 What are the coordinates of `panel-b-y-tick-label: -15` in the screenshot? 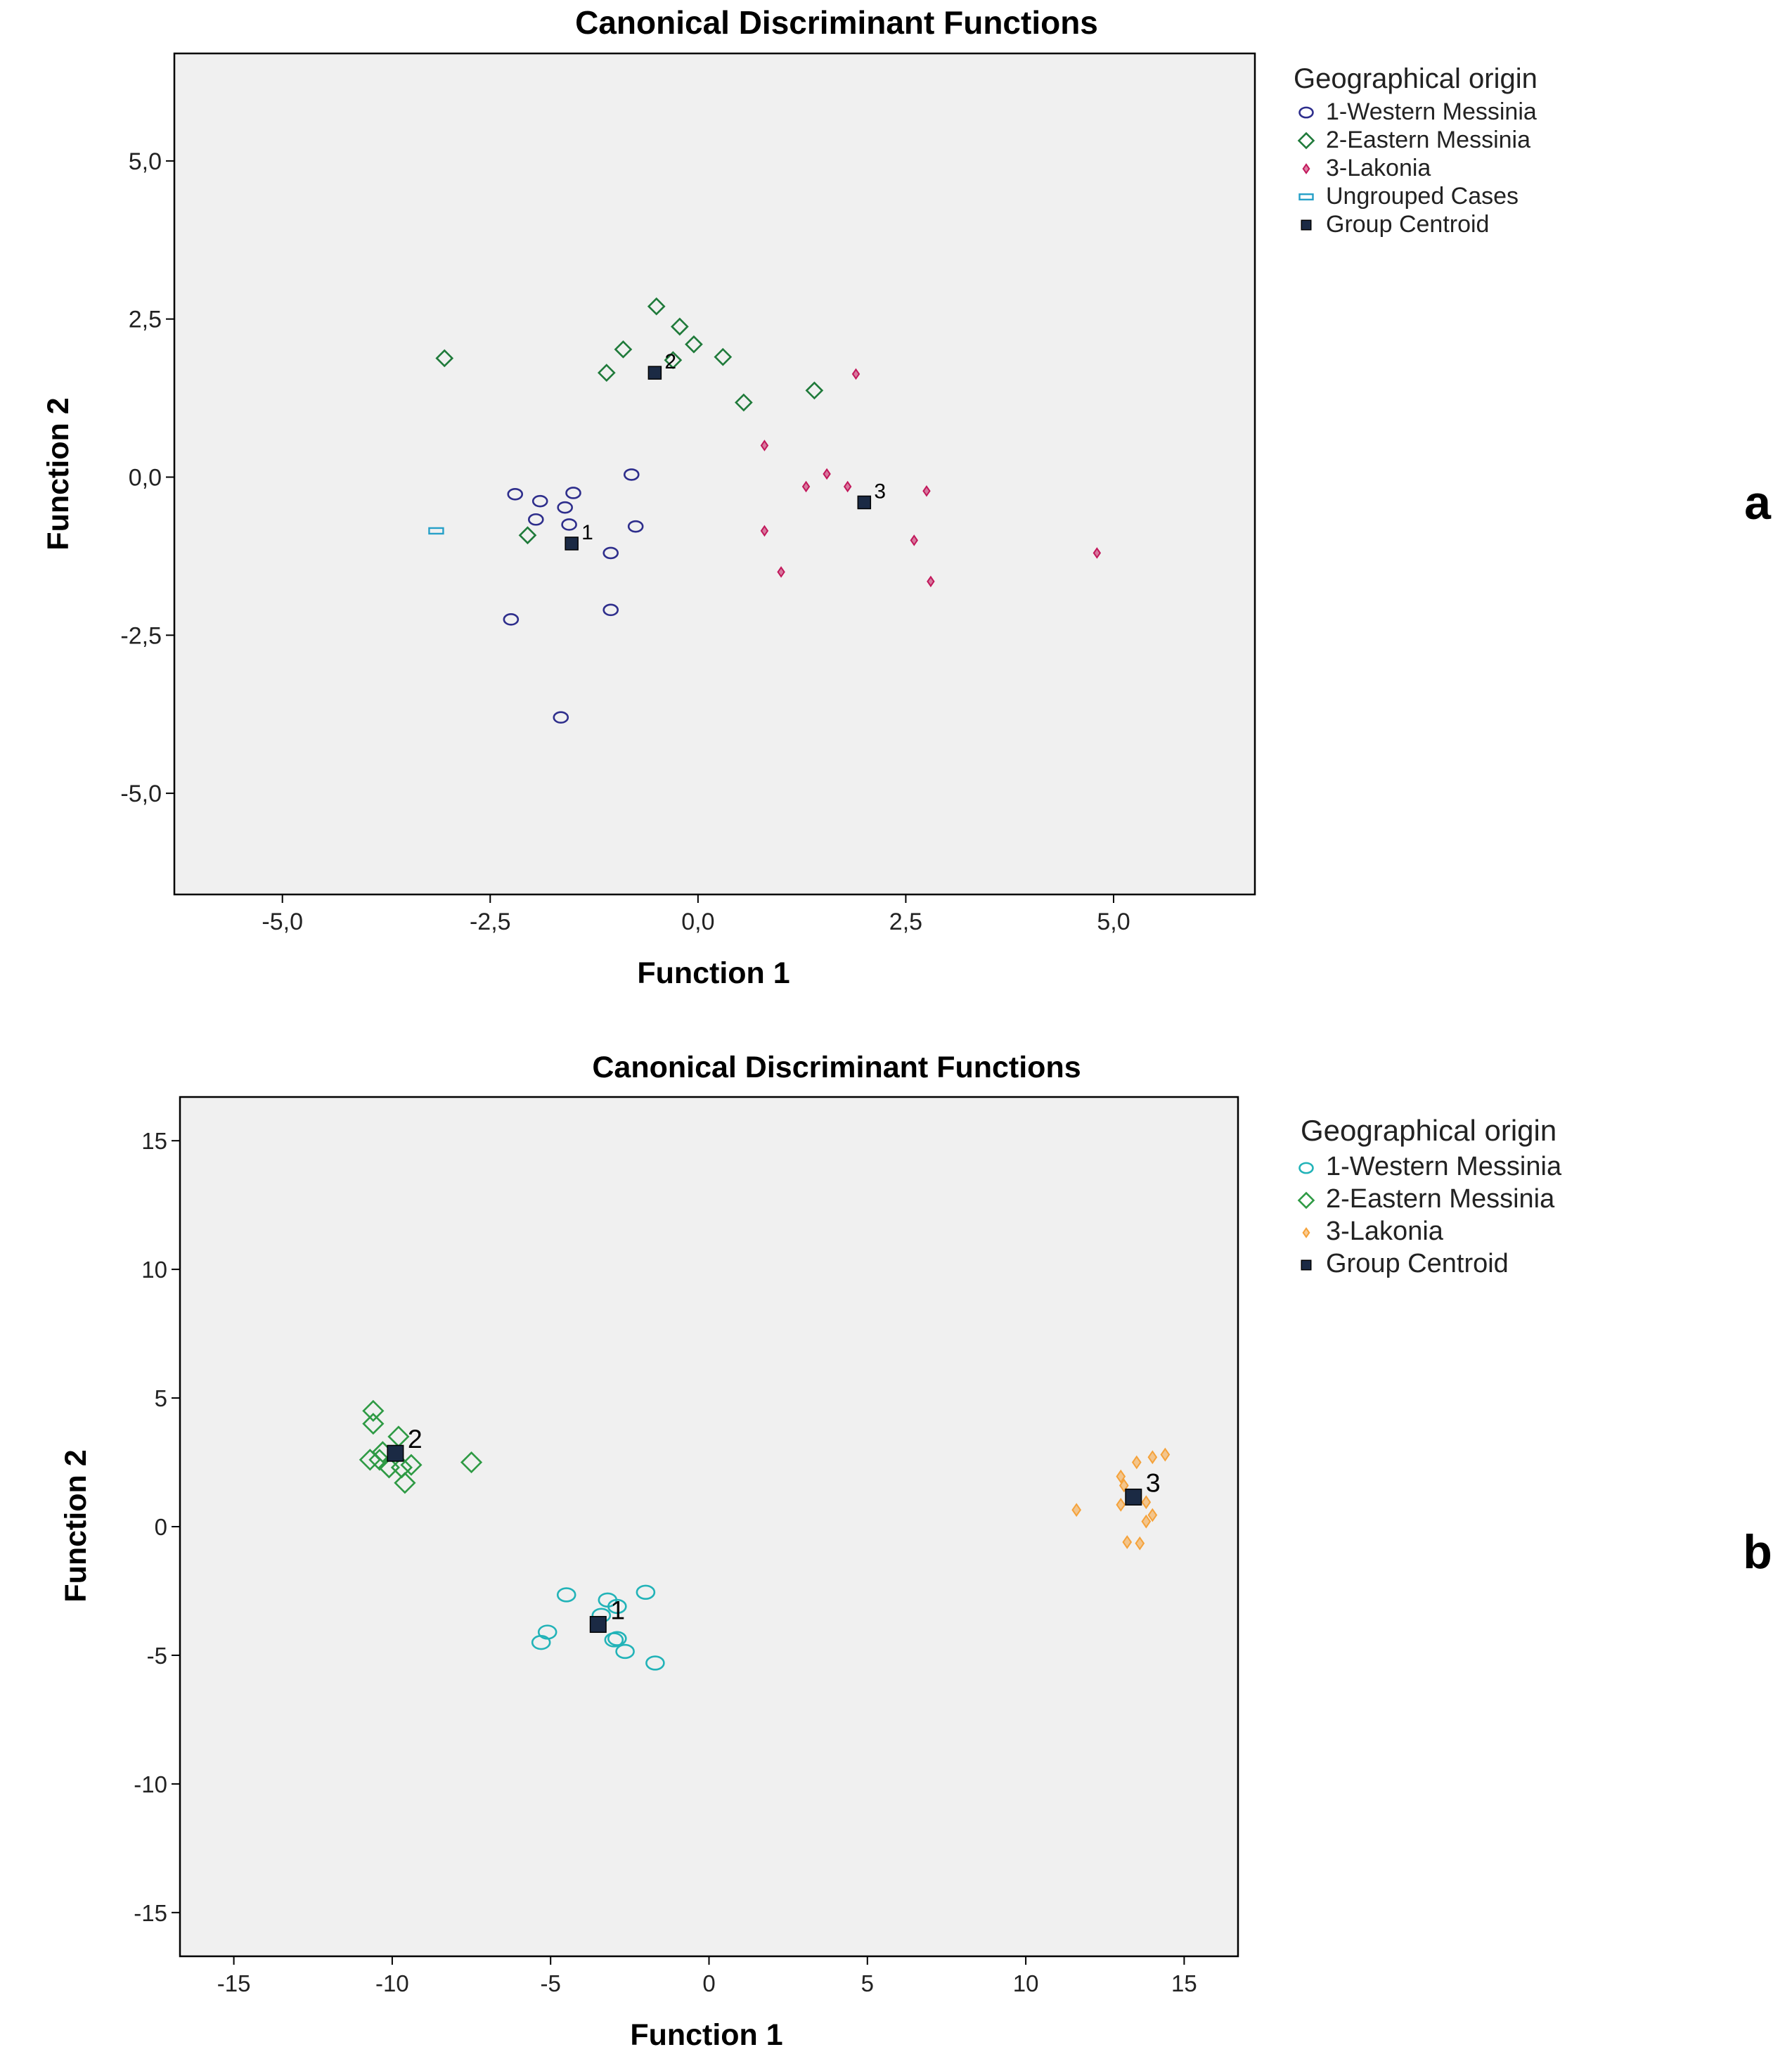 It's located at (151, 1913).